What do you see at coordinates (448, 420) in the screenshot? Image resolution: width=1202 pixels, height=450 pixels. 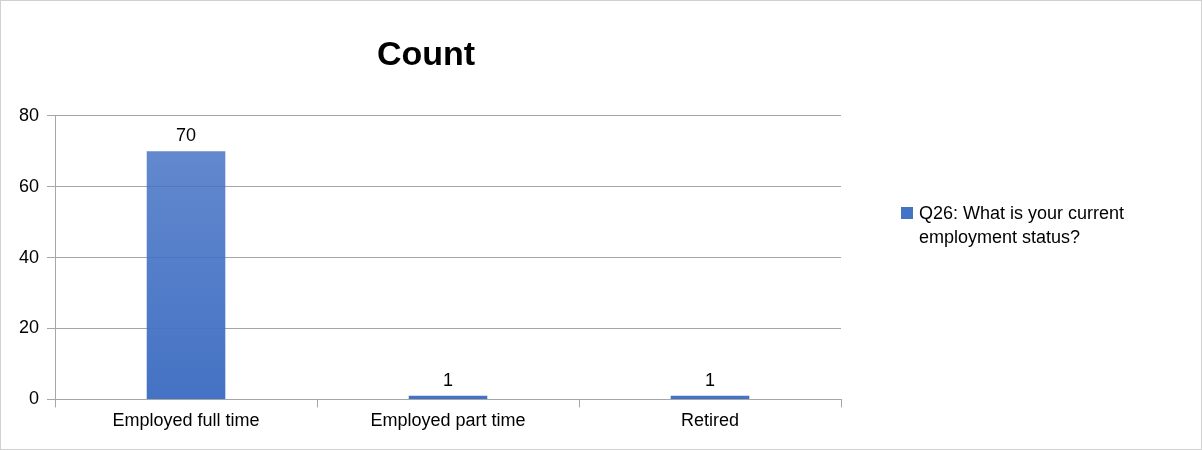 I see `x-tick-label: Employed part time` at bounding box center [448, 420].